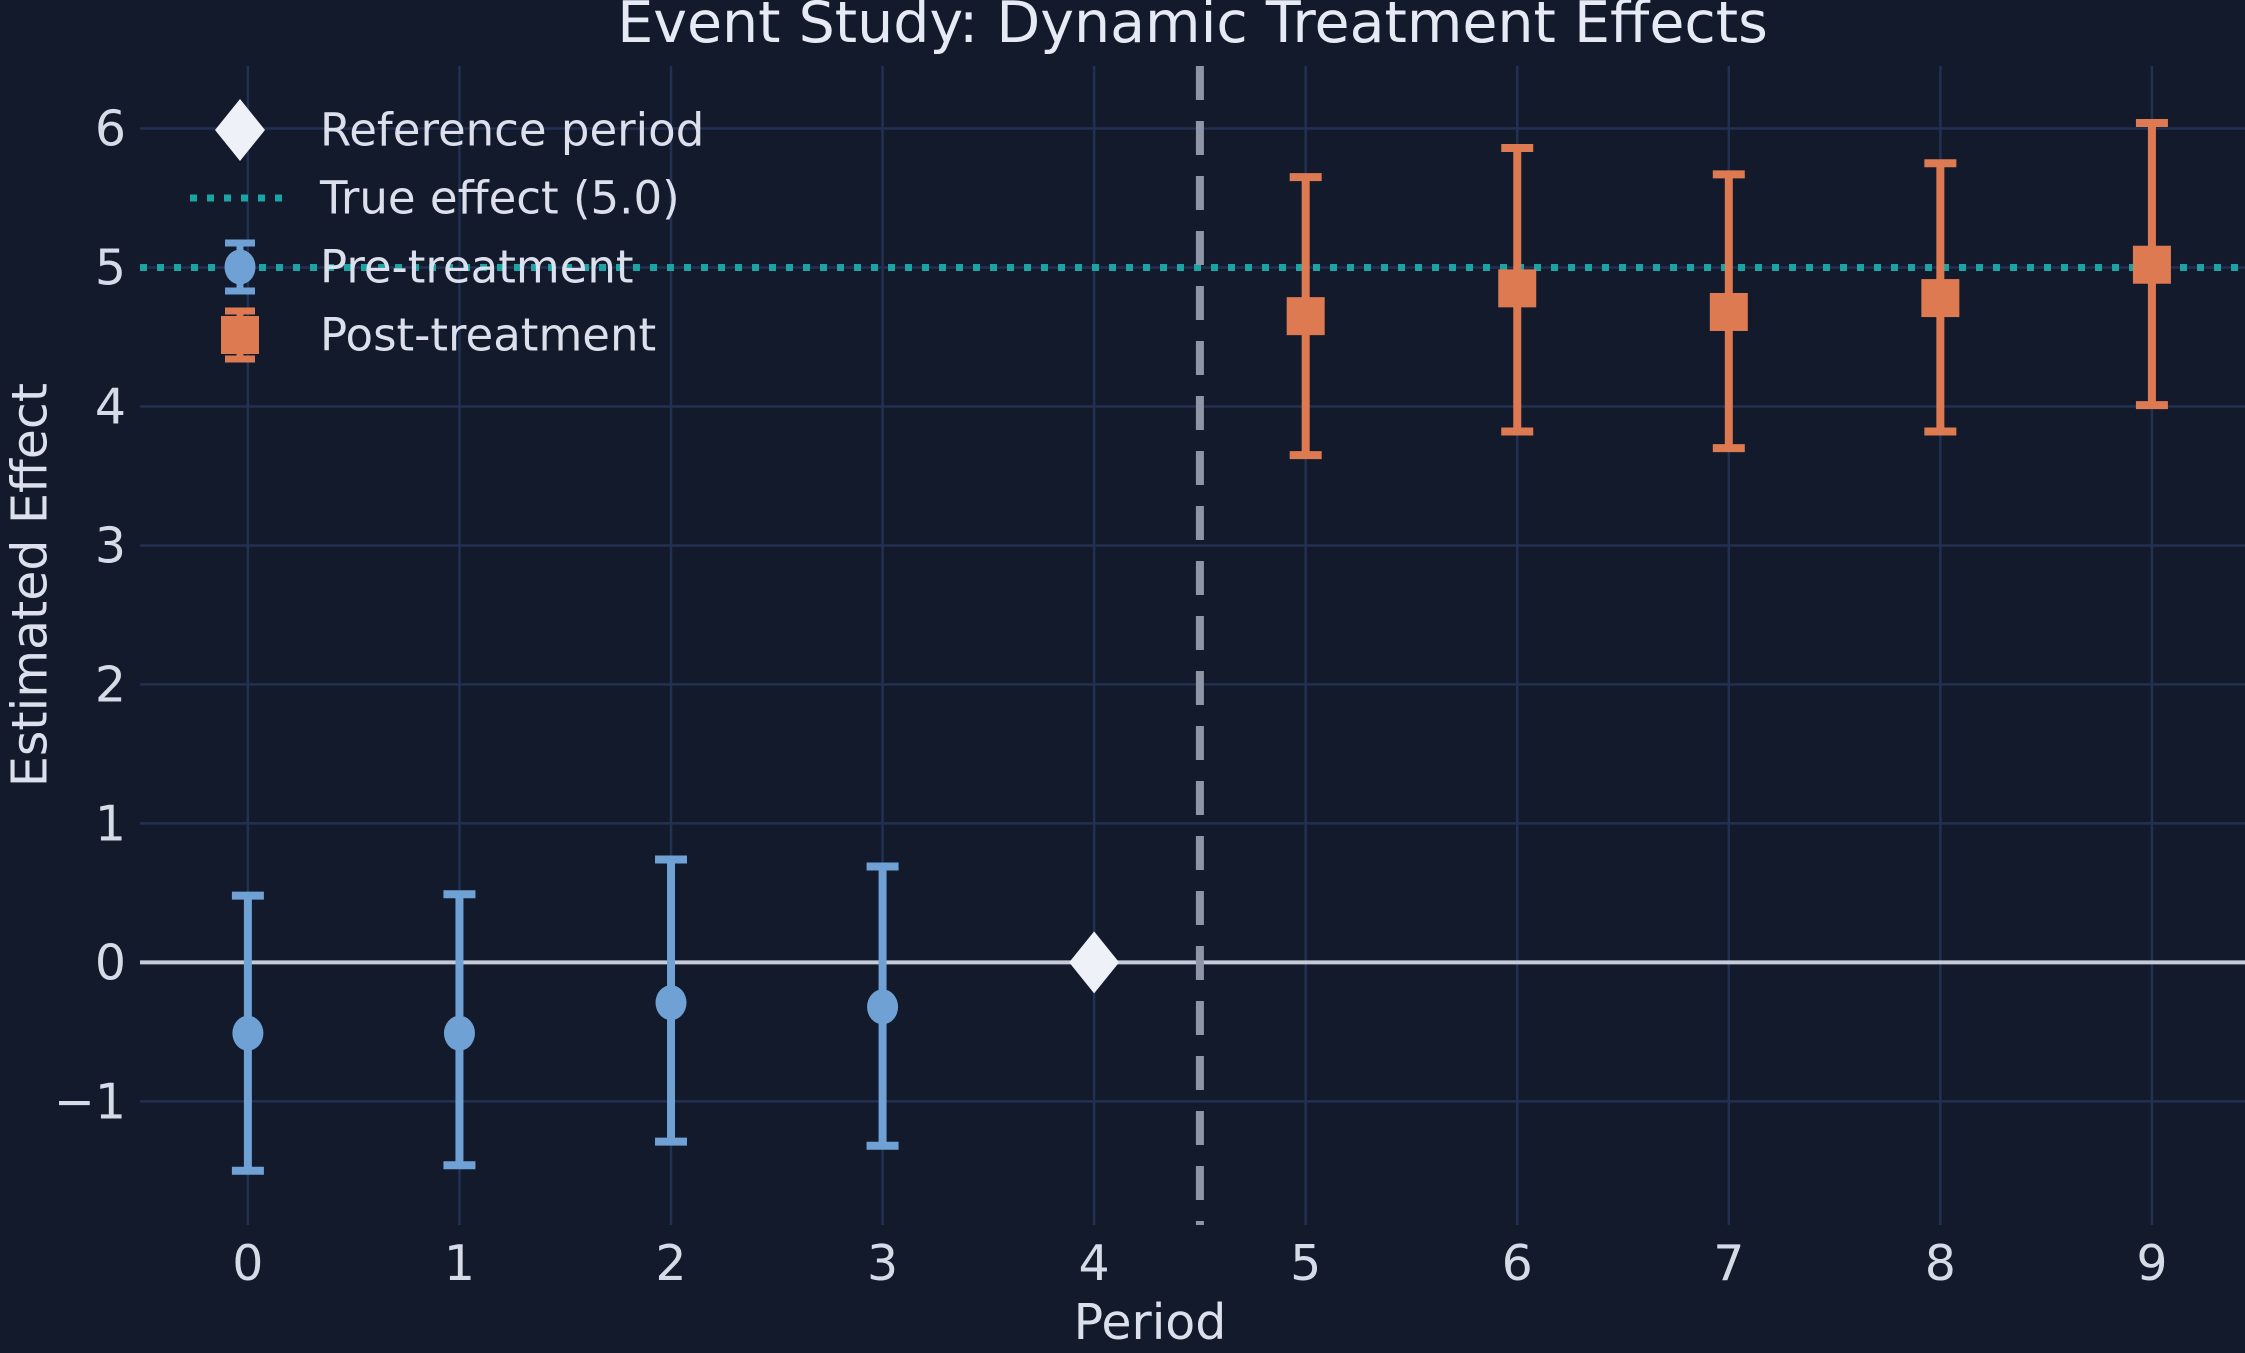 This screenshot has width=2245, height=1353. Describe the element at coordinates (240, 130) in the screenshot. I see `legend-marker-diamond` at that location.